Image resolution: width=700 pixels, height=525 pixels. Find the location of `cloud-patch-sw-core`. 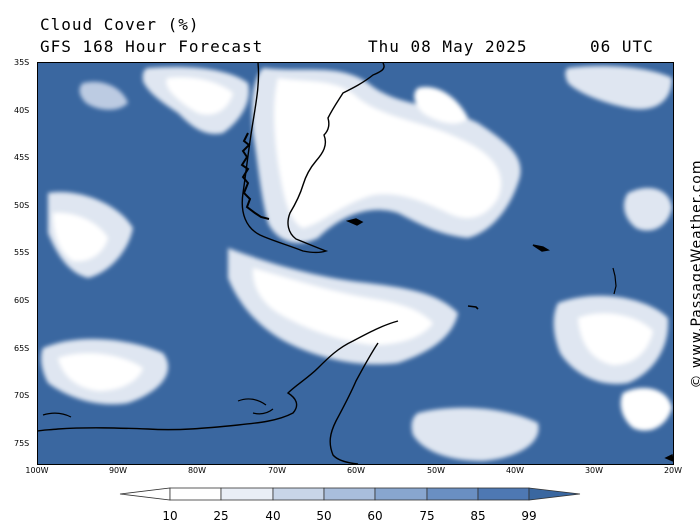

cloud-patch-sw-core is located at coordinates (100, 372).